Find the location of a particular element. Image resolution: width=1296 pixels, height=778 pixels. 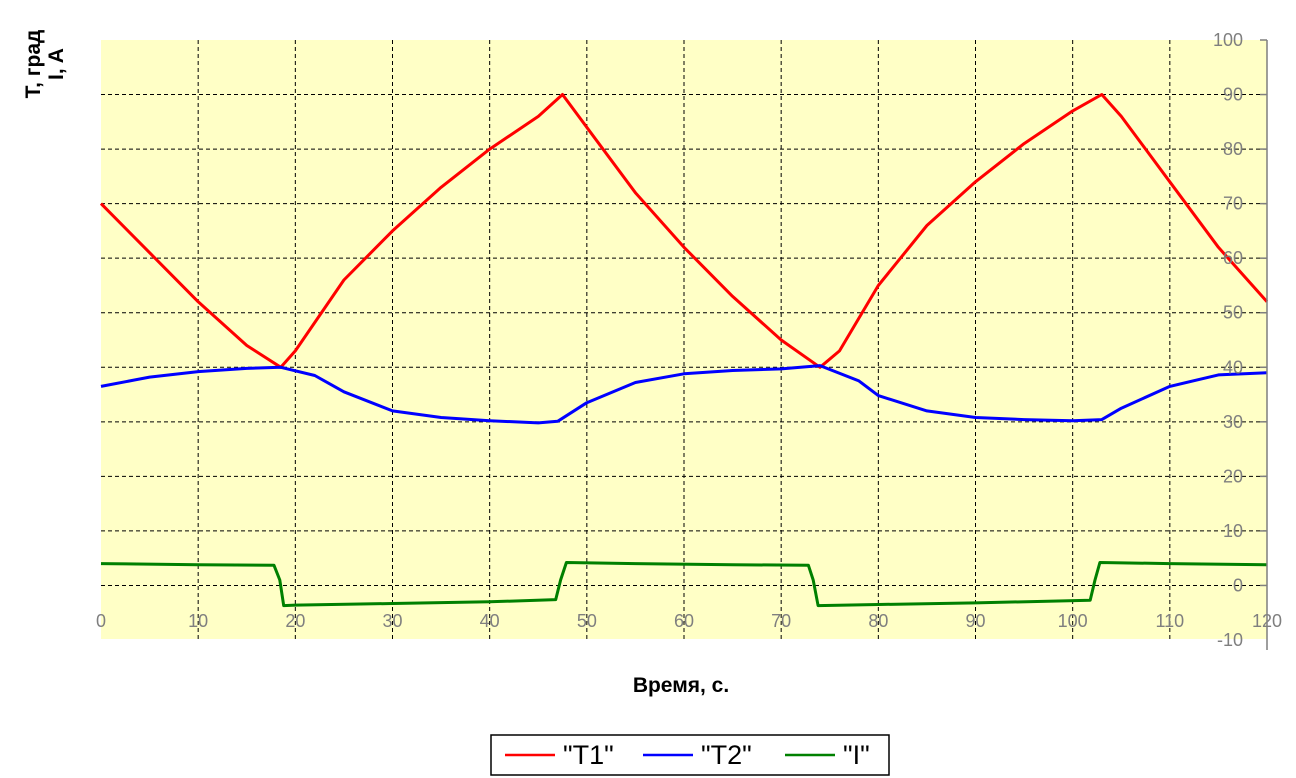

y-tick-label-40: 40 is located at coordinates (1233, 367).